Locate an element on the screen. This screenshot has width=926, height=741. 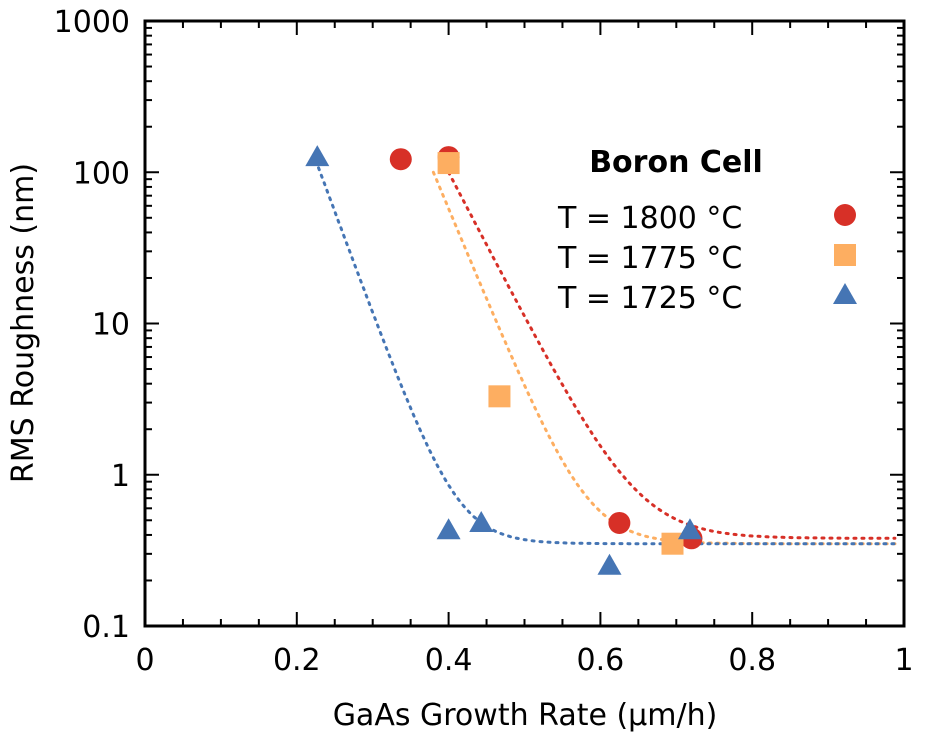
x-axis-label: GaAs Growth Rate (µm/h) is located at coordinates (525, 715).